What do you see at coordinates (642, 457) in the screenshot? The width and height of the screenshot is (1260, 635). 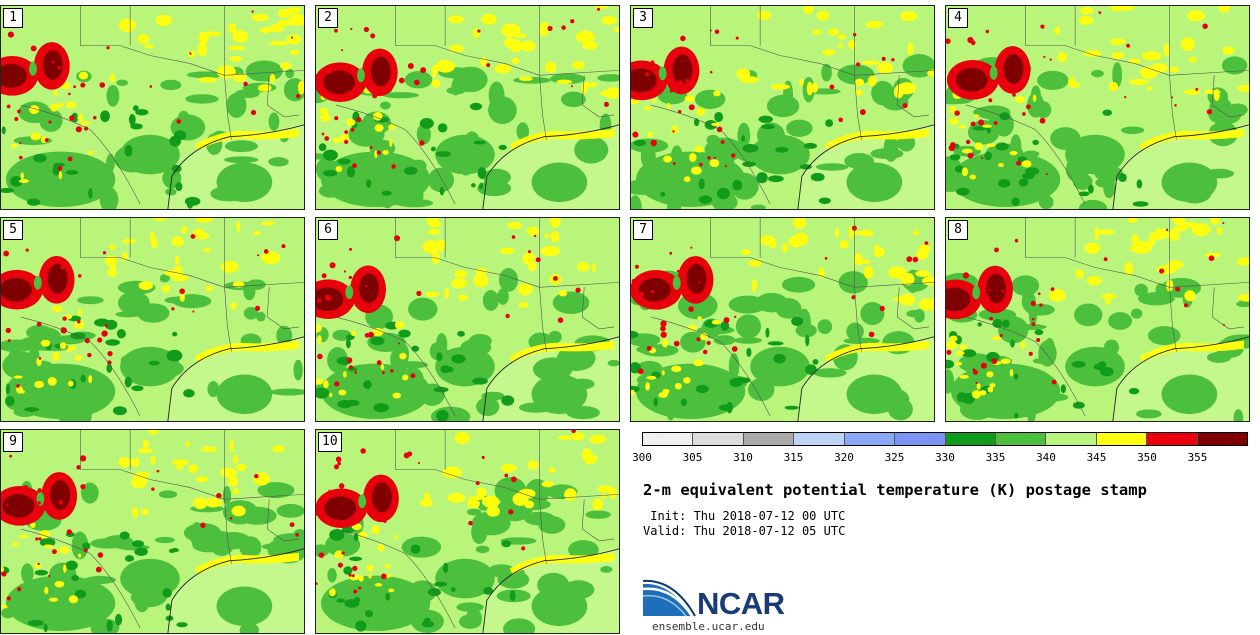 I see `colorbar-tick-label: 300` at bounding box center [642, 457].